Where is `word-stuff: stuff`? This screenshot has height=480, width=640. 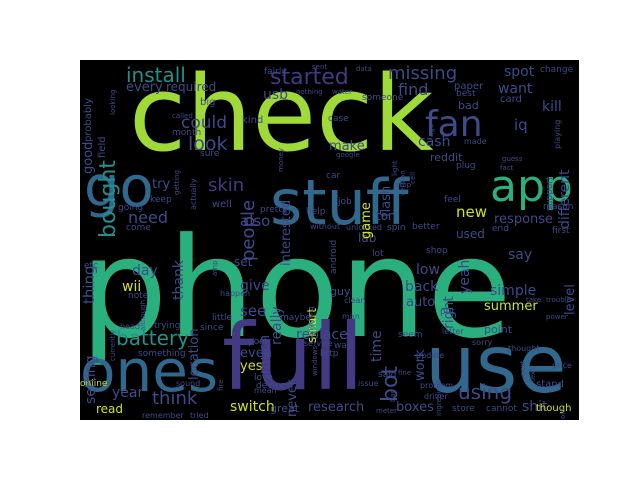
word-stuff: stuff is located at coordinates (339, 202).